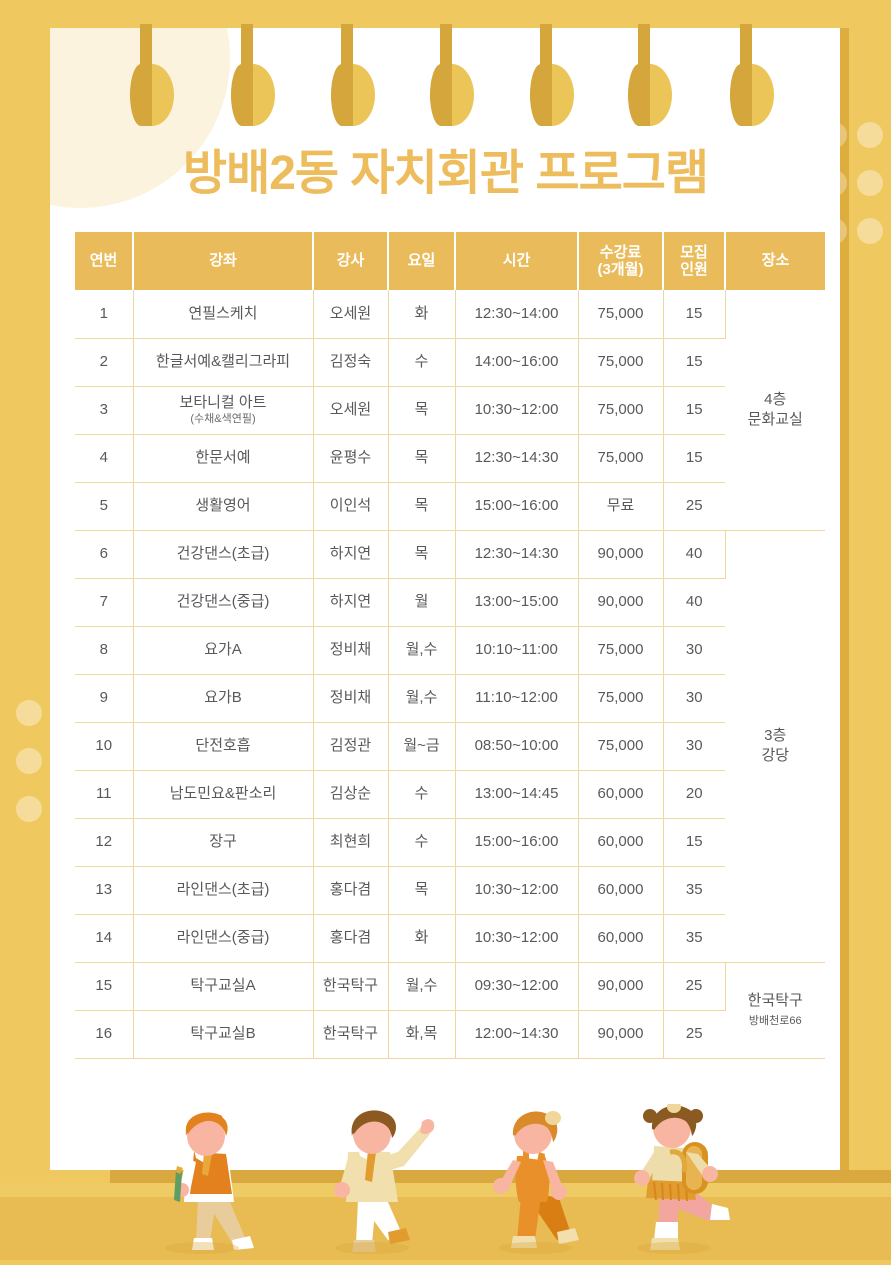  I want to click on cell-instructor: 한국탁구, so click(351, 986).